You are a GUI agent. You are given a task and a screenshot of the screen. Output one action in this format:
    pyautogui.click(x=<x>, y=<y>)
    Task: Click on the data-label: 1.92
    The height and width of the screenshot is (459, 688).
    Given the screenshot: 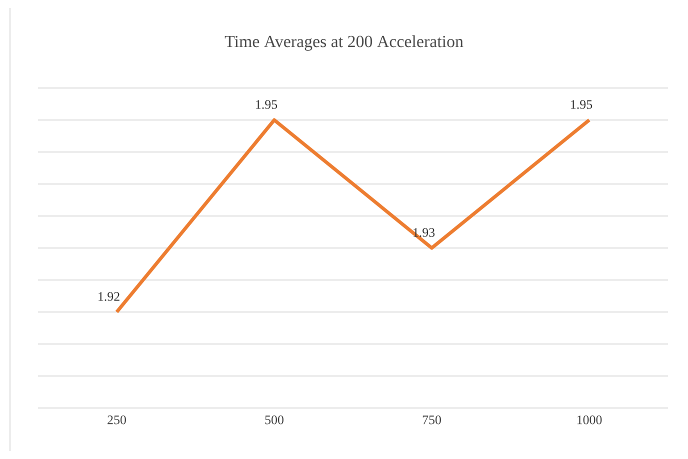 What is the action you would take?
    pyautogui.click(x=109, y=296)
    